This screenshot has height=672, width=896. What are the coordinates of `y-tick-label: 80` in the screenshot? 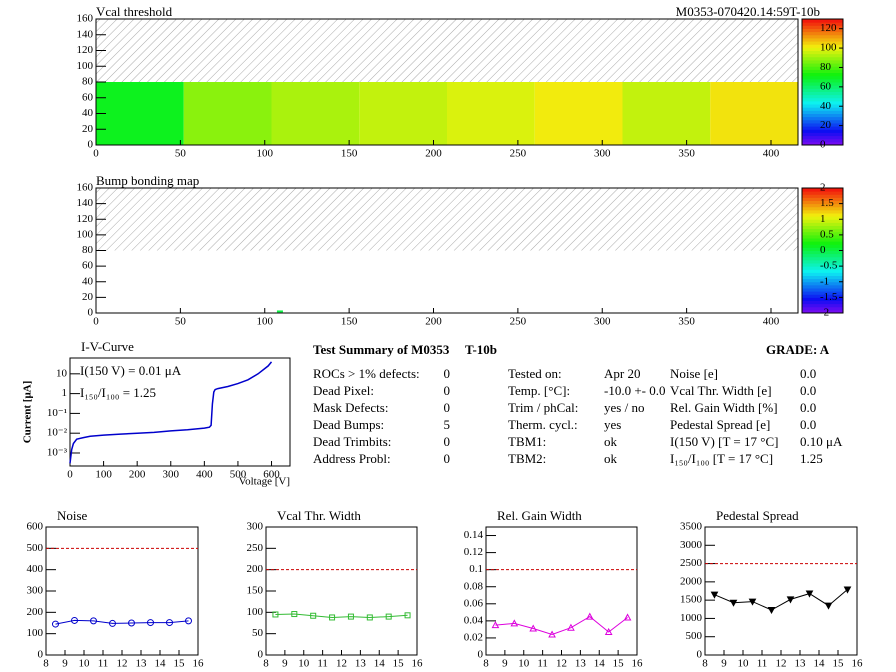 It's located at (88, 250).